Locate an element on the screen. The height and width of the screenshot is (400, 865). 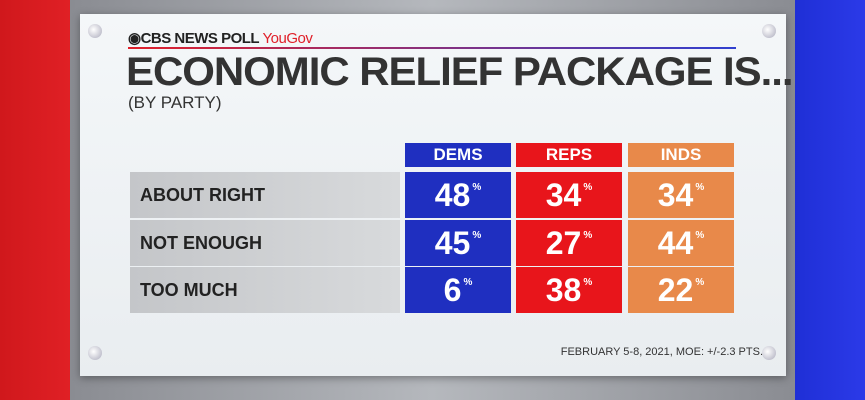
divider is located at coordinates (432, 48).